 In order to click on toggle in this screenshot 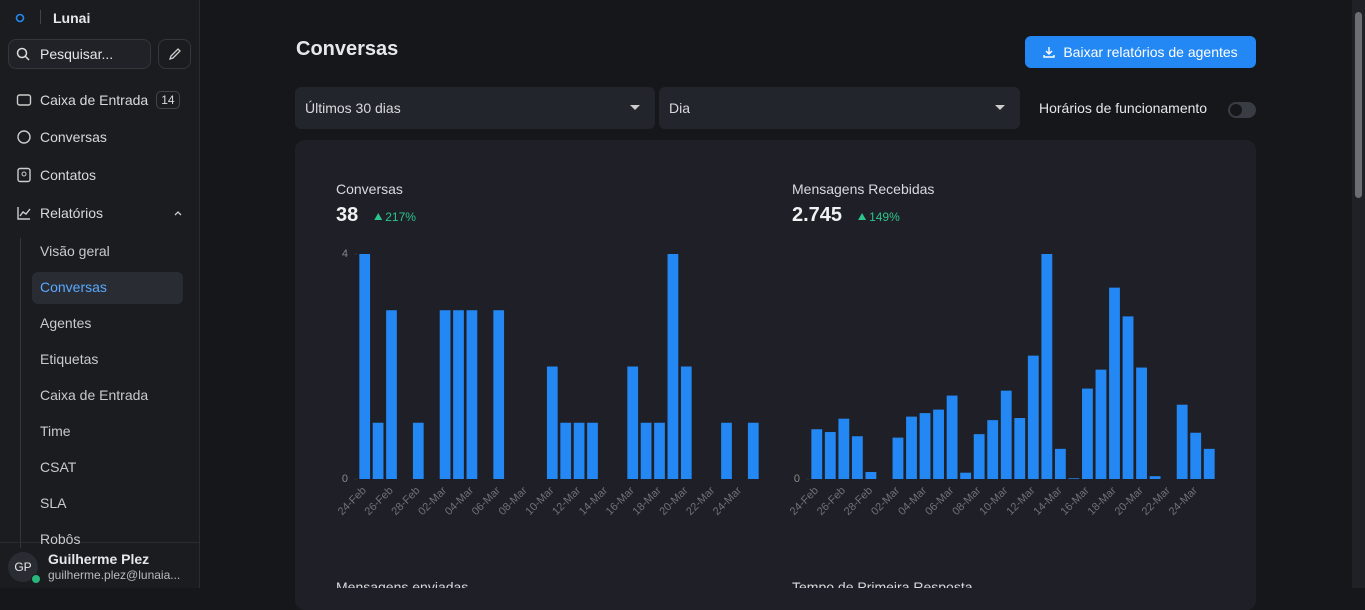, I will do `click(1242, 110)`.